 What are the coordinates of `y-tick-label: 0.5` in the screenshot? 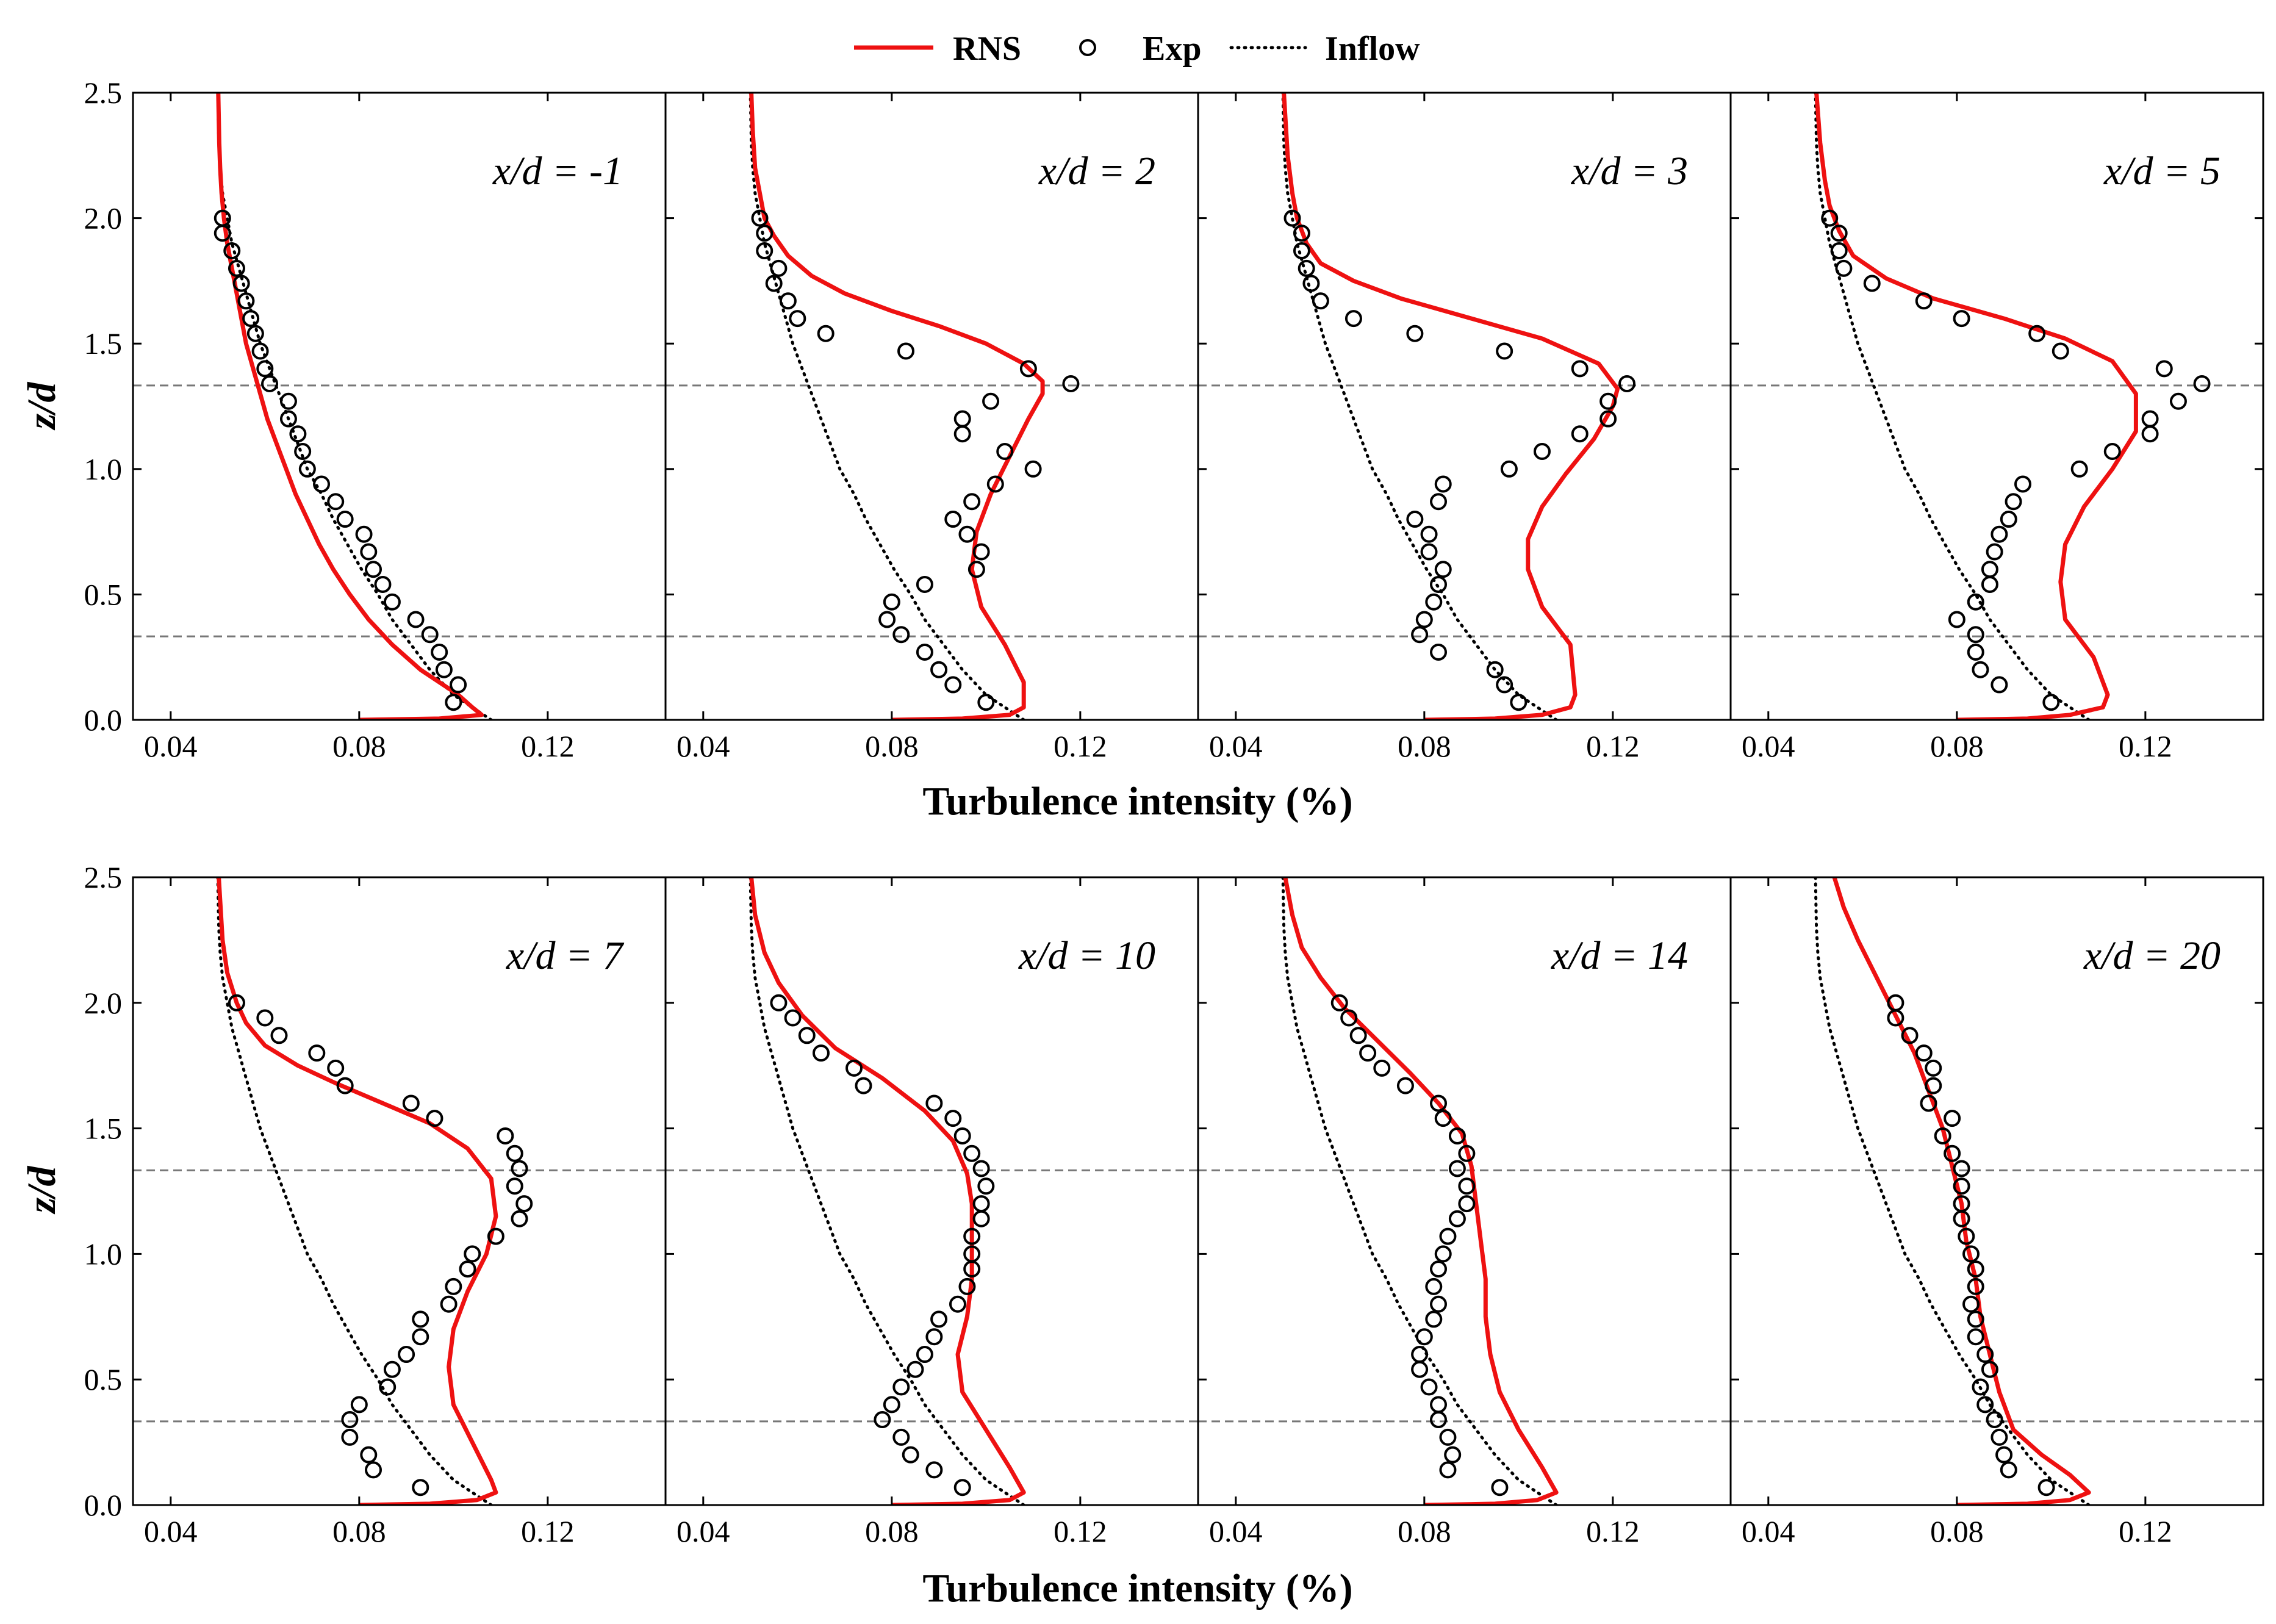 It's located at (104, 594).